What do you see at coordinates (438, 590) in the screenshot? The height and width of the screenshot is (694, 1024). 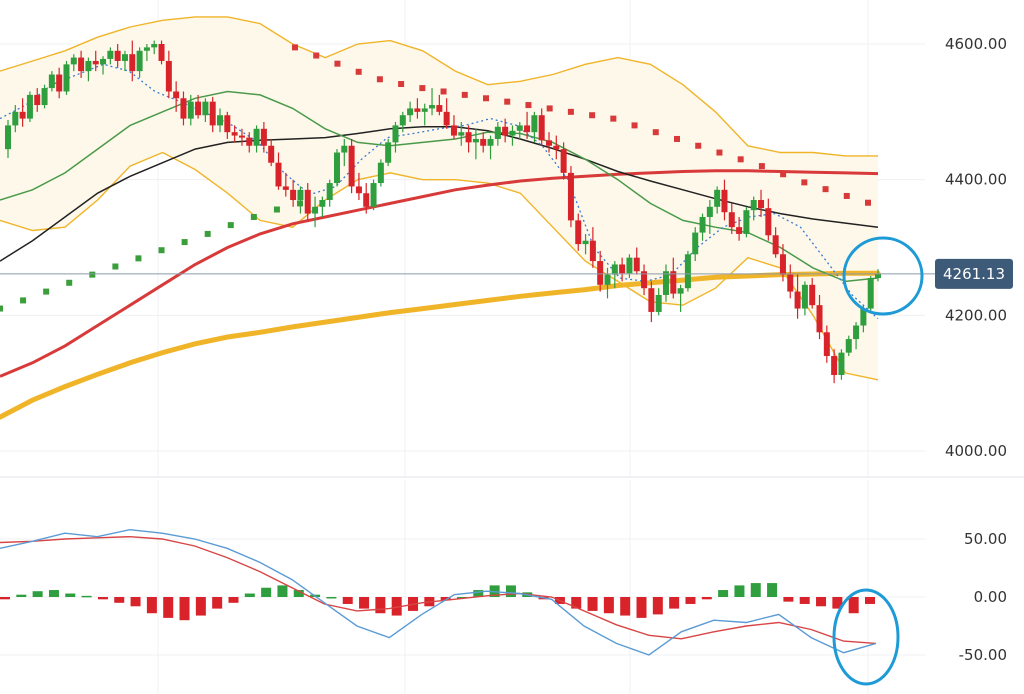 I see `macd-signal-line` at bounding box center [438, 590].